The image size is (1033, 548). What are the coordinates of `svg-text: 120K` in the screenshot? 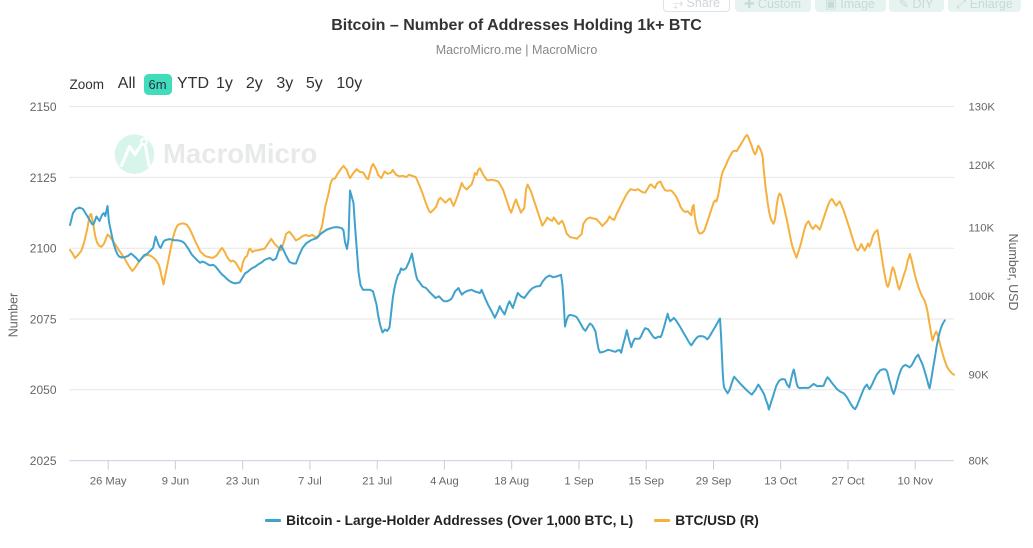 It's located at (982, 166).